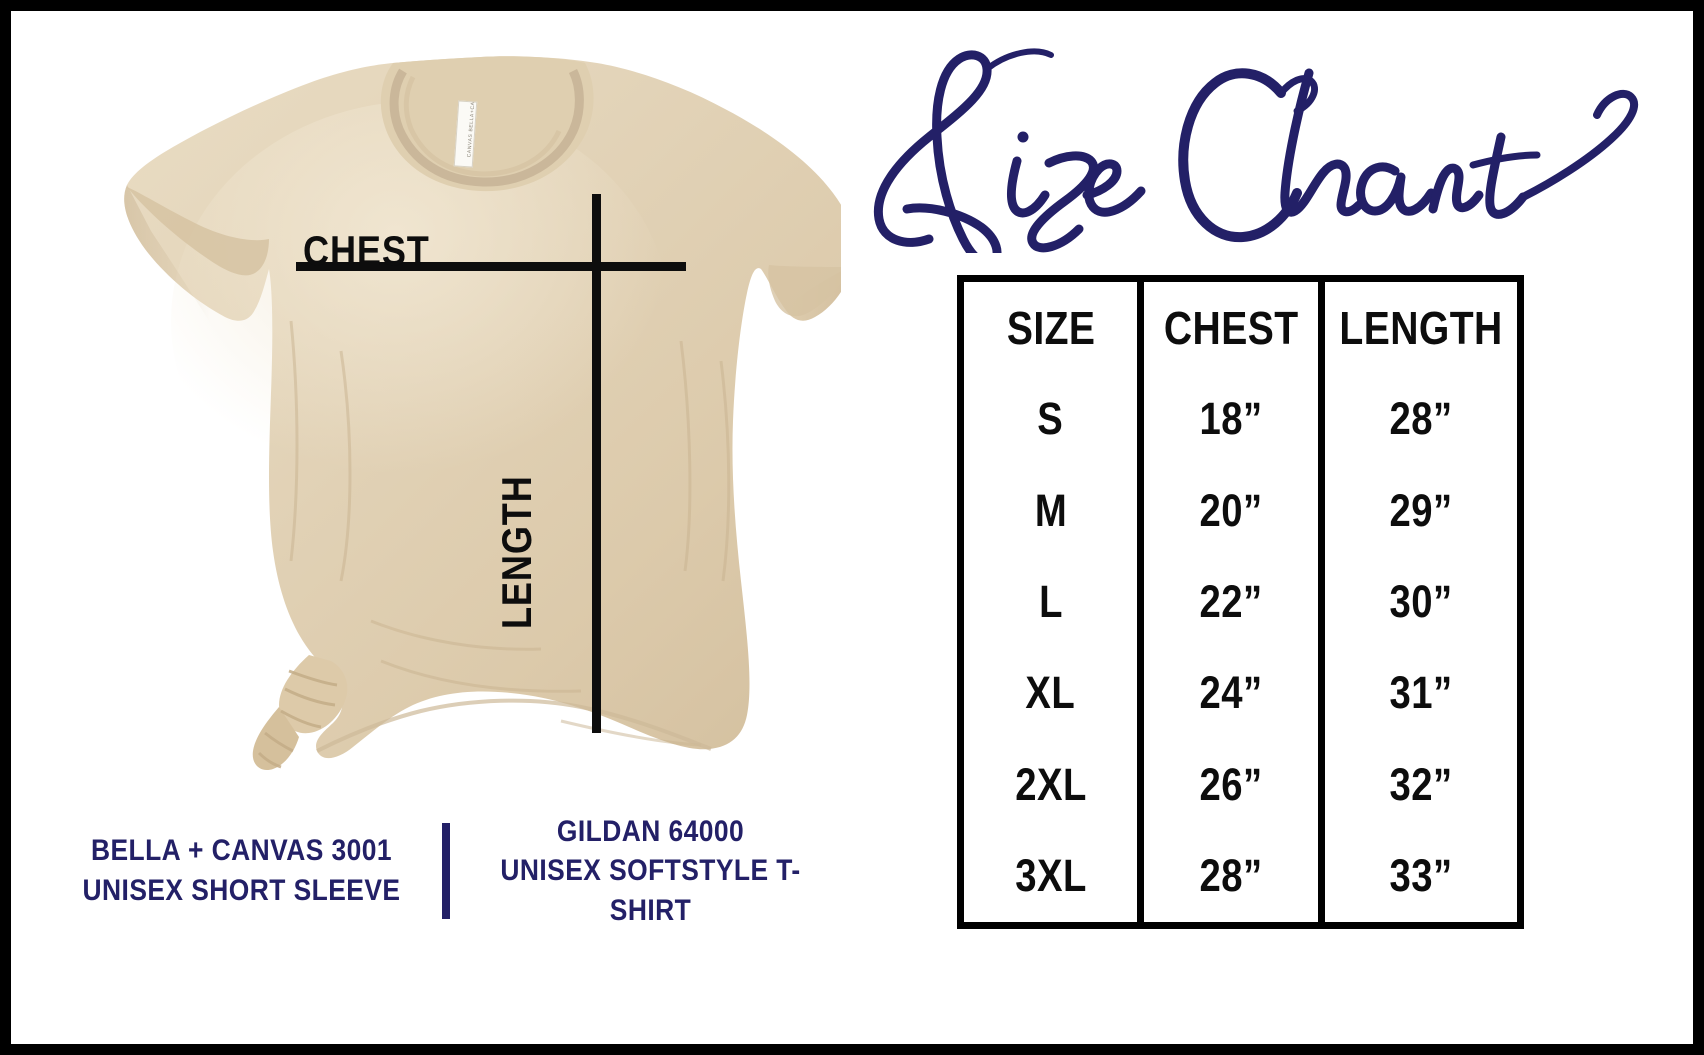  I want to click on header-length: LENGTH, so click(1421, 327).